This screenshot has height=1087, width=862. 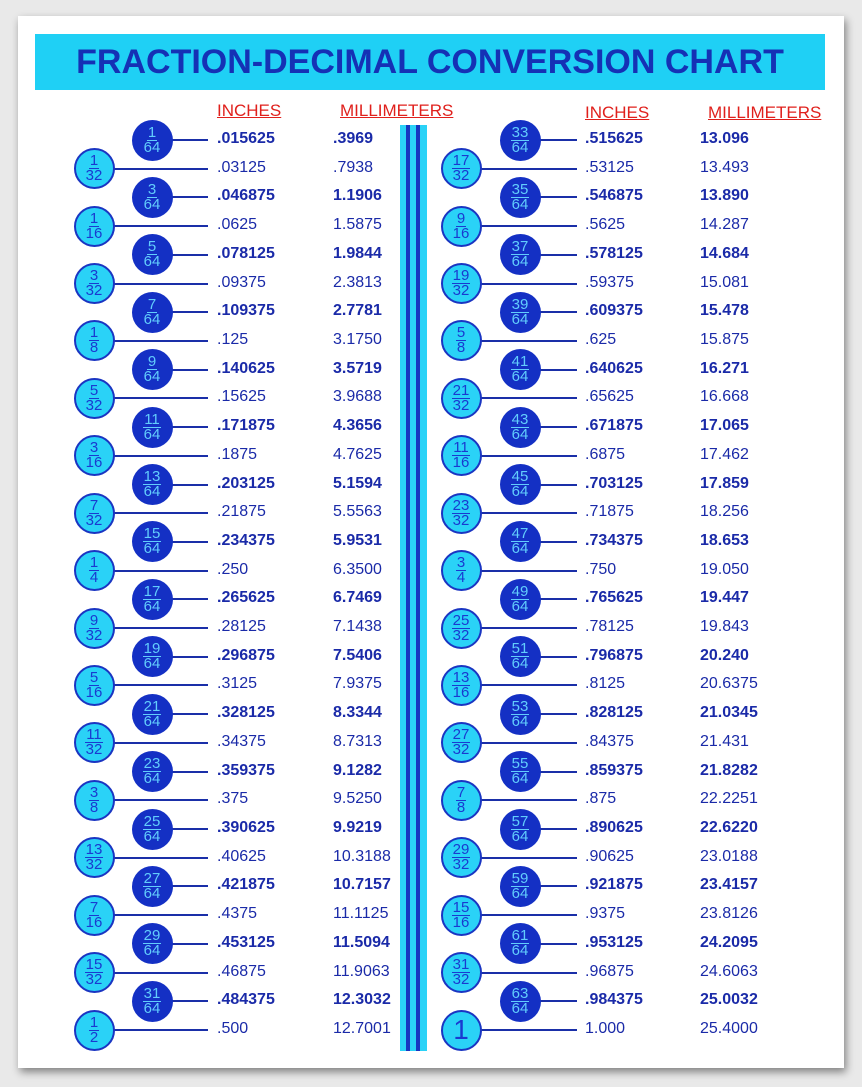 I want to click on fraction-badge: 15 16, so click(x=461, y=915).